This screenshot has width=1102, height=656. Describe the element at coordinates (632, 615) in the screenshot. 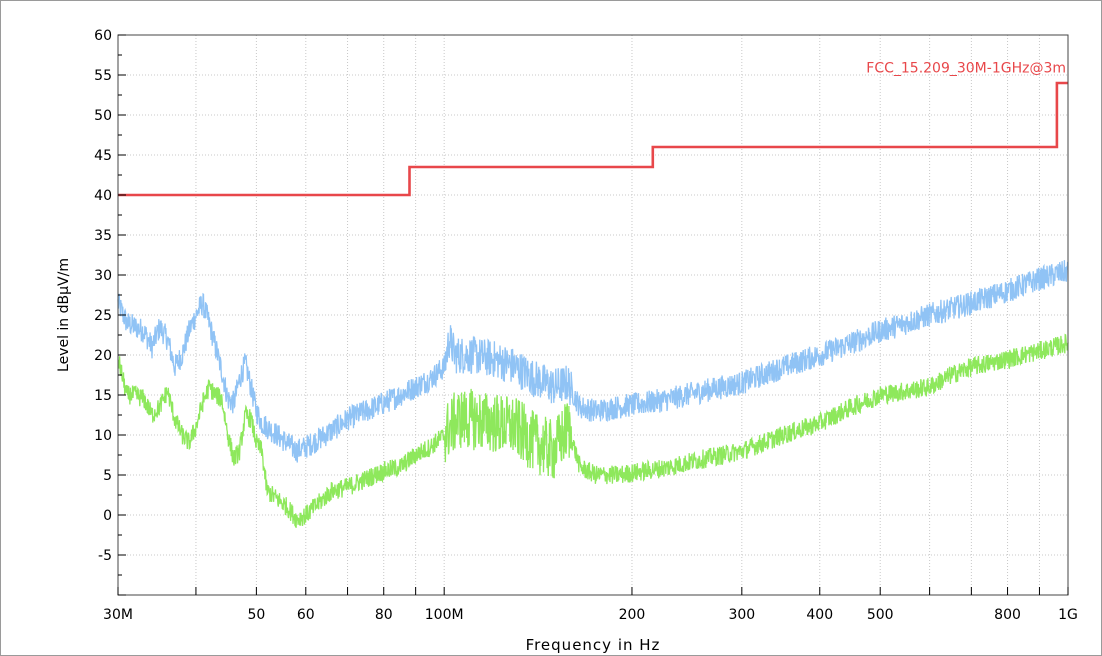

I see `x-tick-label: 200` at that location.